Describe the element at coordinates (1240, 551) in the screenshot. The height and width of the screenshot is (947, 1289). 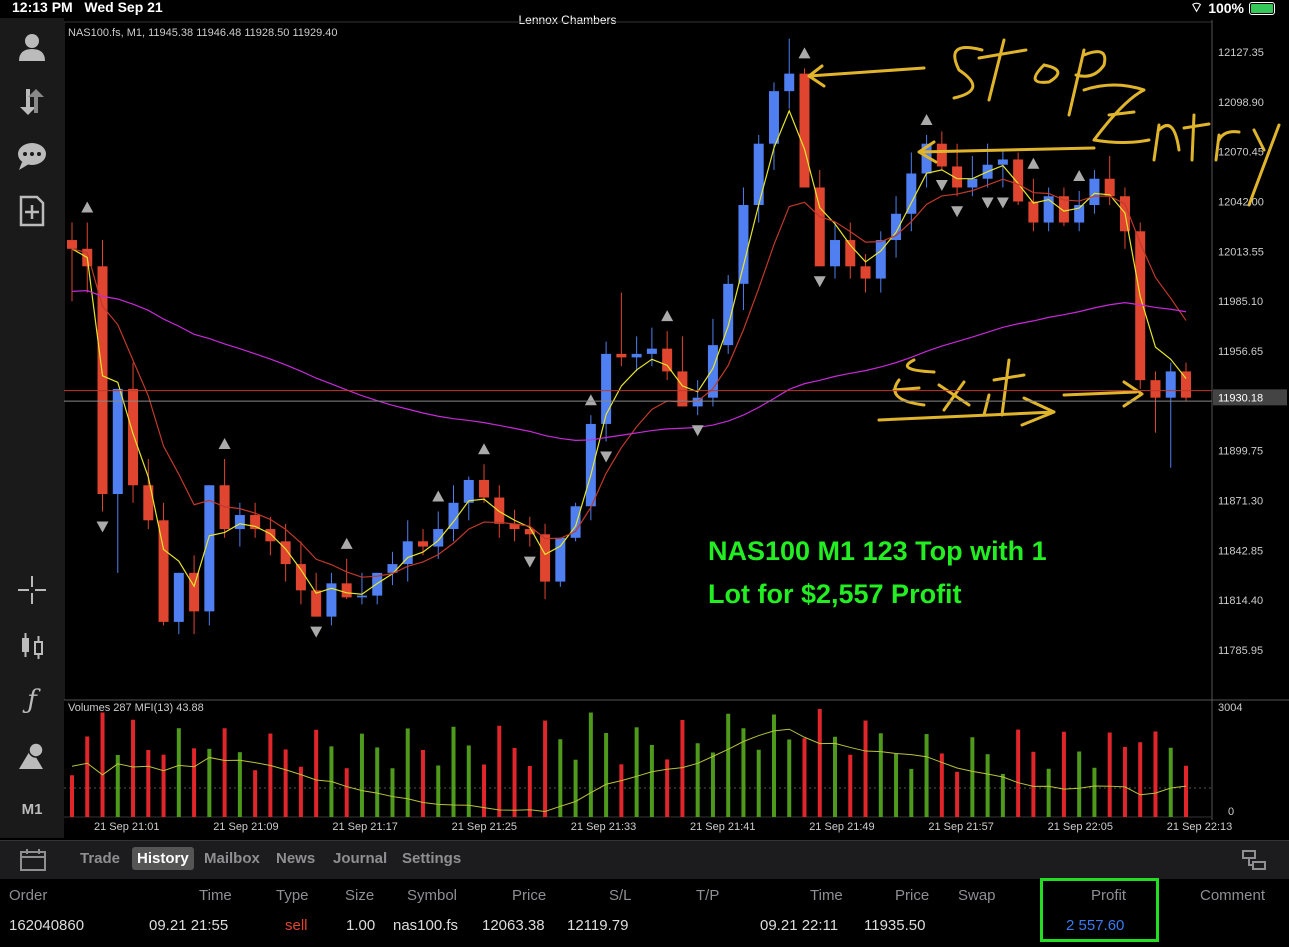
I see `price-tick-label: 11842.85` at that location.